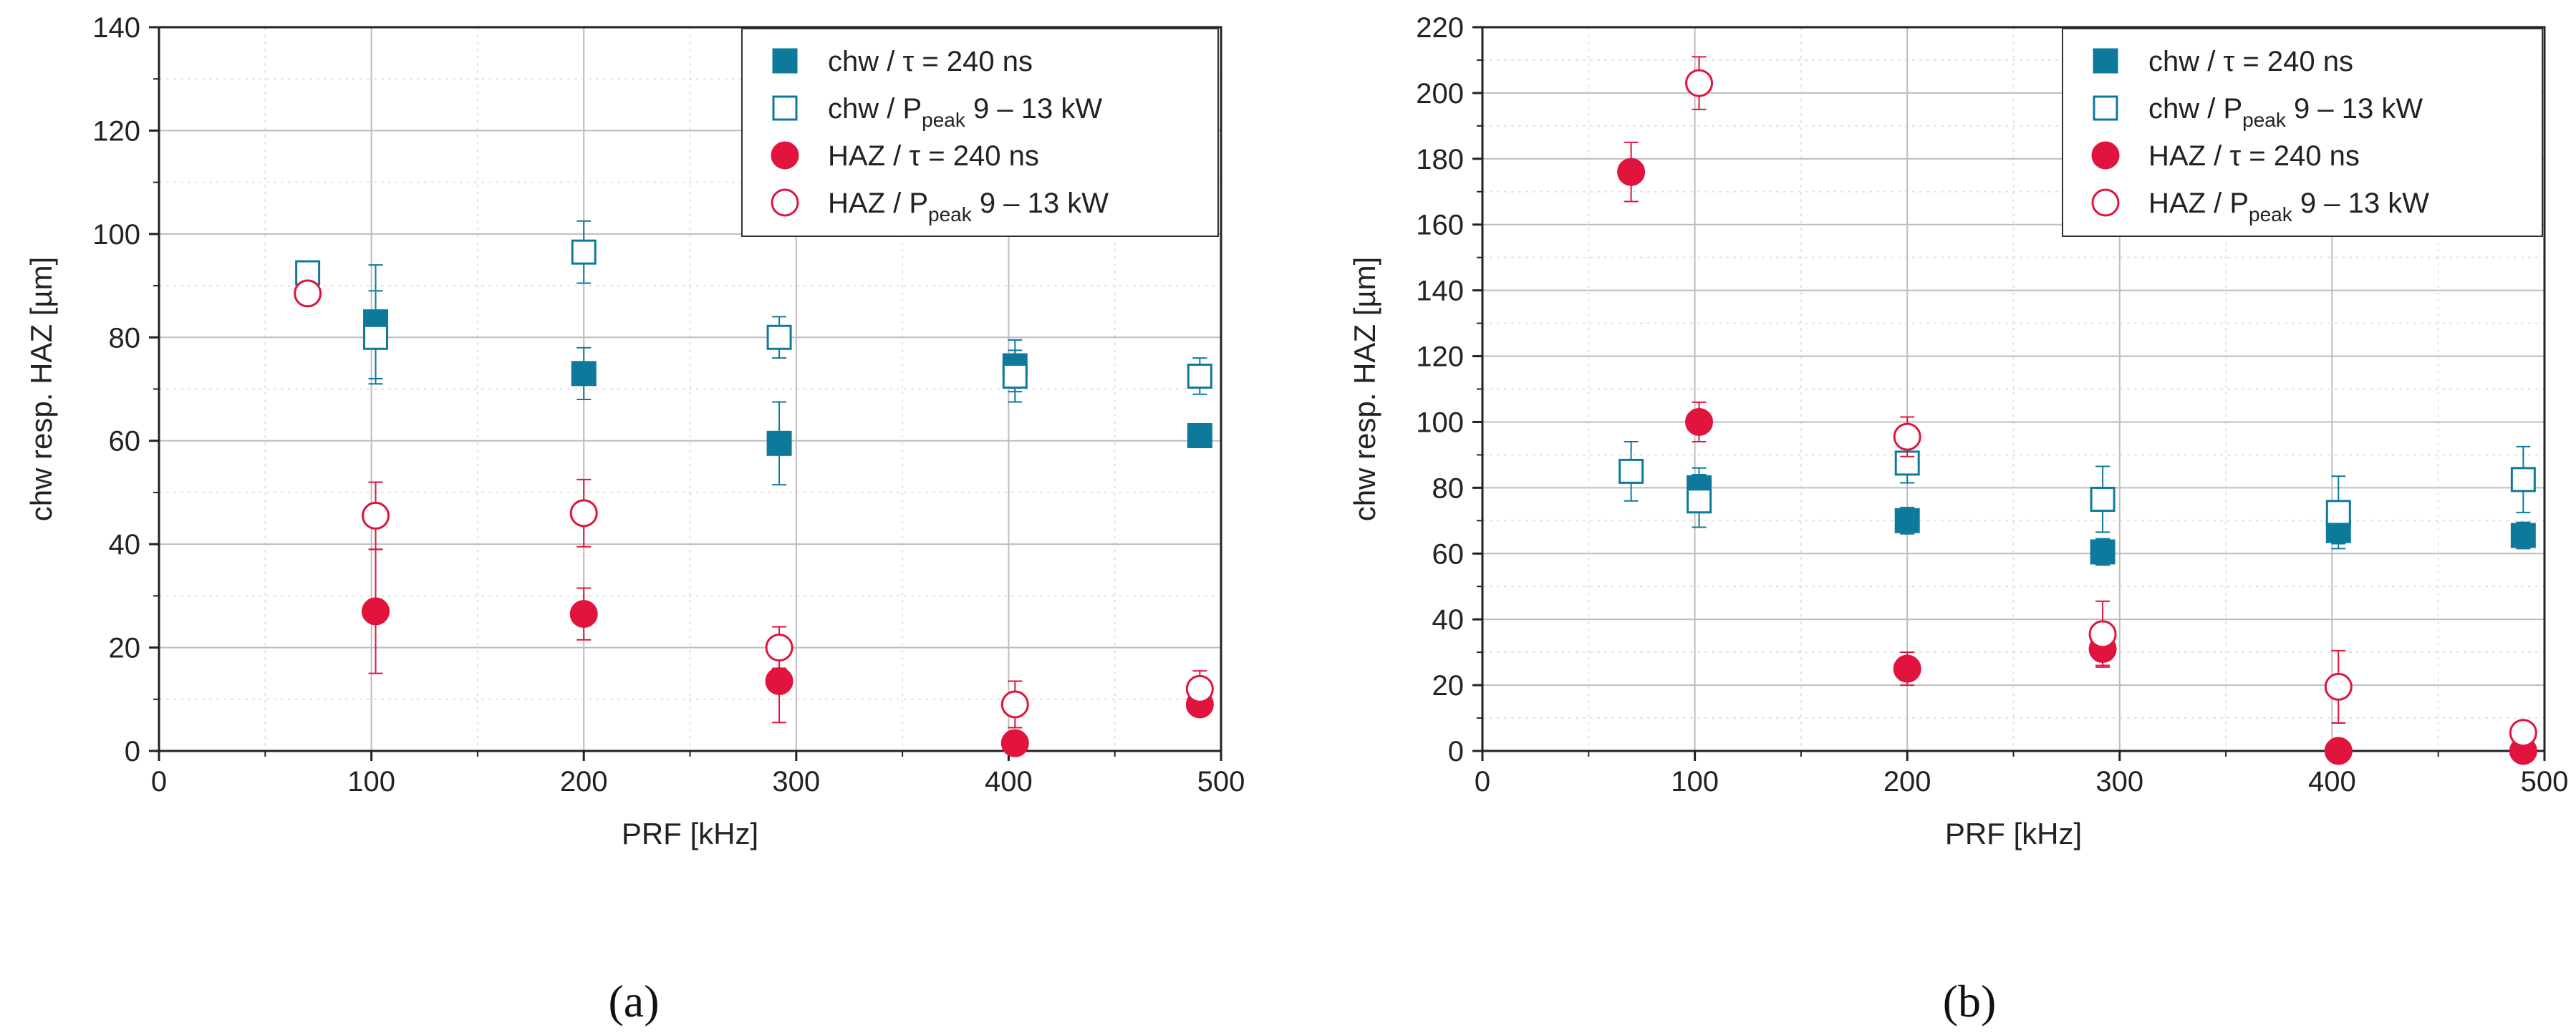 This screenshot has height=1033, width=2576. What do you see at coordinates (125, 545) in the screenshot?
I see `y-tick-label: 40` at bounding box center [125, 545].